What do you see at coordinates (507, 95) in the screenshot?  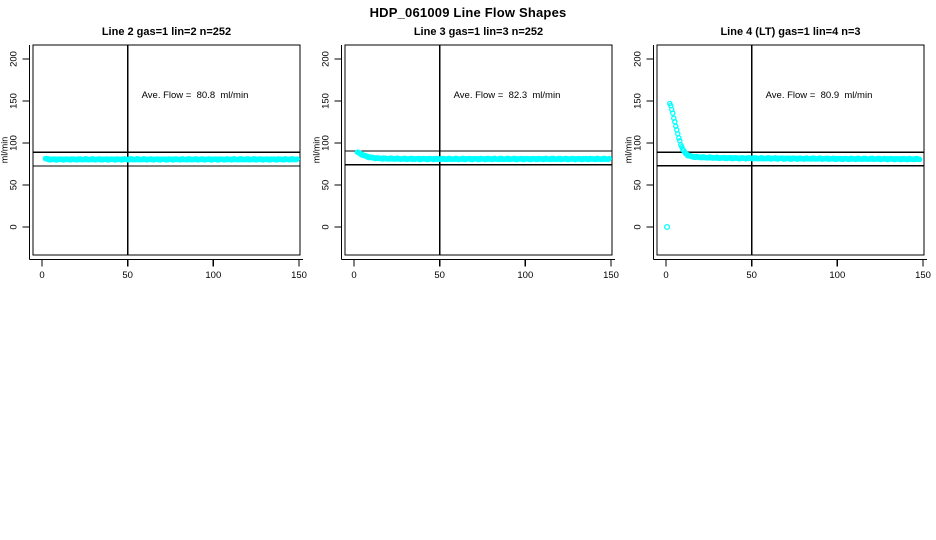 I see `panel-line3-ave-flow-annotation: Ave. Flow = 82.3 ml/min` at bounding box center [507, 95].